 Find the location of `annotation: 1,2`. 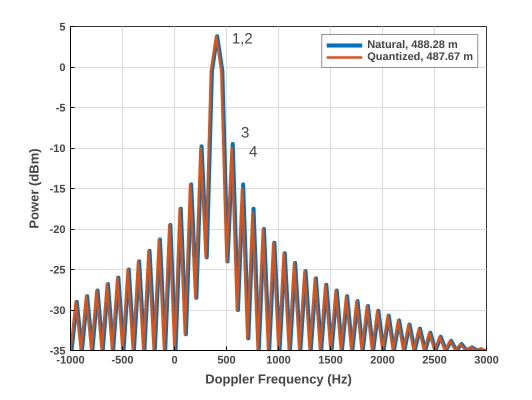

annotation: 1,2 is located at coordinates (242, 39).